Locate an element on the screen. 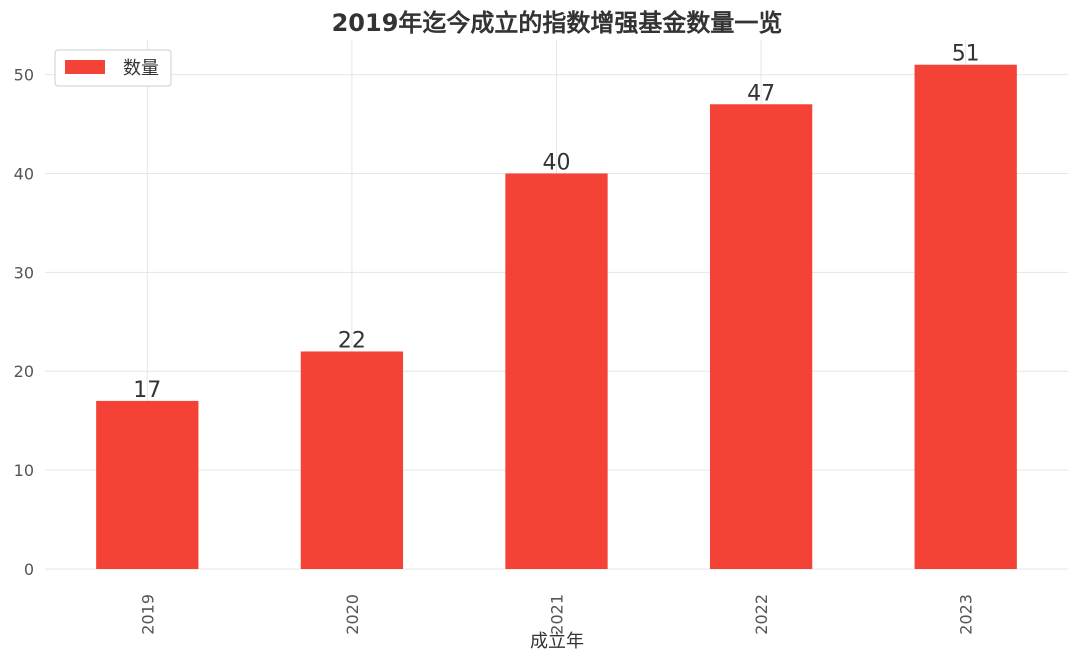 The height and width of the screenshot is (664, 1080). legend-frame is located at coordinates (113, 68).